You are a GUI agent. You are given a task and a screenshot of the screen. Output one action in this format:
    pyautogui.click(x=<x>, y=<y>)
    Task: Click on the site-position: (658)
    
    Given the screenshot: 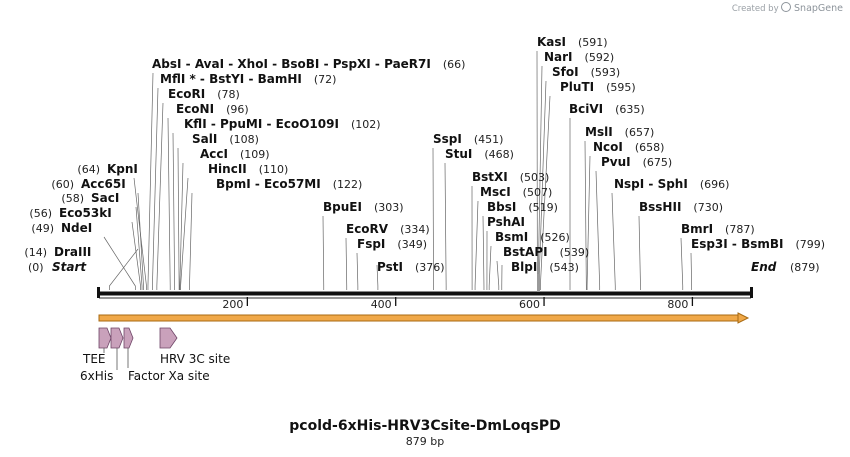 What is the action you would take?
    pyautogui.click(x=650, y=147)
    